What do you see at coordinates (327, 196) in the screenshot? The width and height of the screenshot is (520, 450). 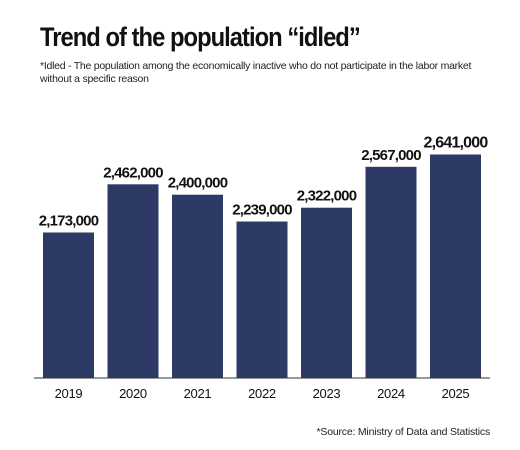 I see `value-label-2023: 2,322,000` at bounding box center [327, 196].